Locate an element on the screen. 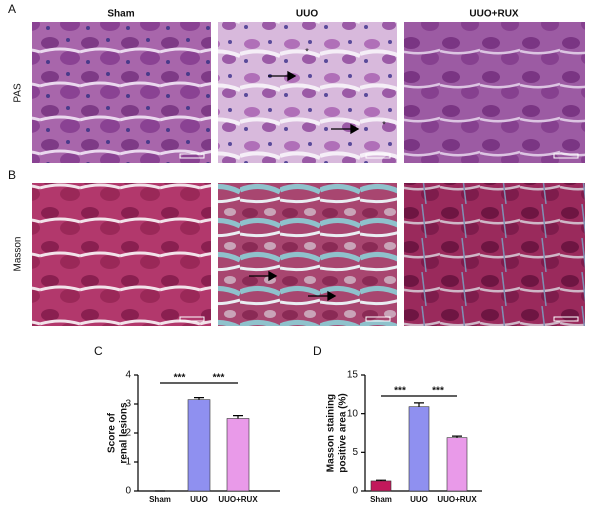 The image size is (591, 508). y-axis-label: Score of is located at coordinates (112, 432).